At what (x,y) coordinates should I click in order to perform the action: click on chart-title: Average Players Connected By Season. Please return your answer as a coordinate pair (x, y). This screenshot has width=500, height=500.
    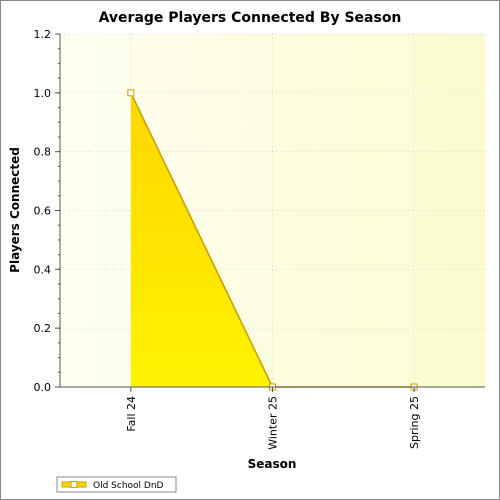
    Looking at the image, I should click on (250, 18).